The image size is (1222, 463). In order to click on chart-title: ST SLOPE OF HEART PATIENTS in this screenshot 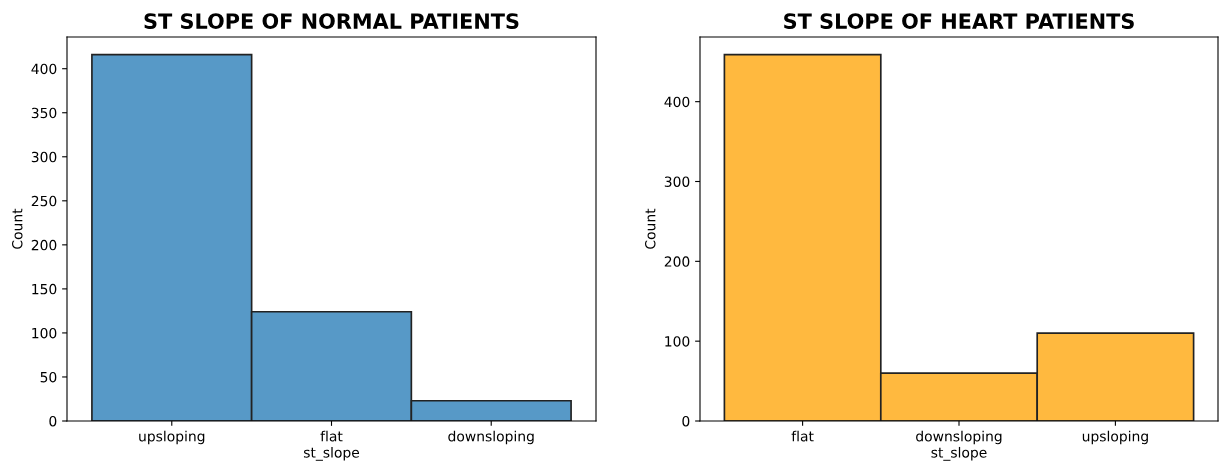, I will do `click(959, 21)`.